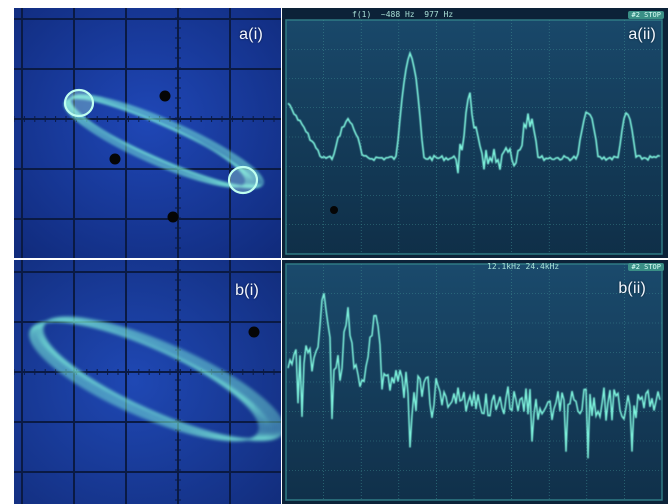  What do you see at coordinates (247, 290) in the screenshot?
I see `panel-label: b(i)` at bounding box center [247, 290].